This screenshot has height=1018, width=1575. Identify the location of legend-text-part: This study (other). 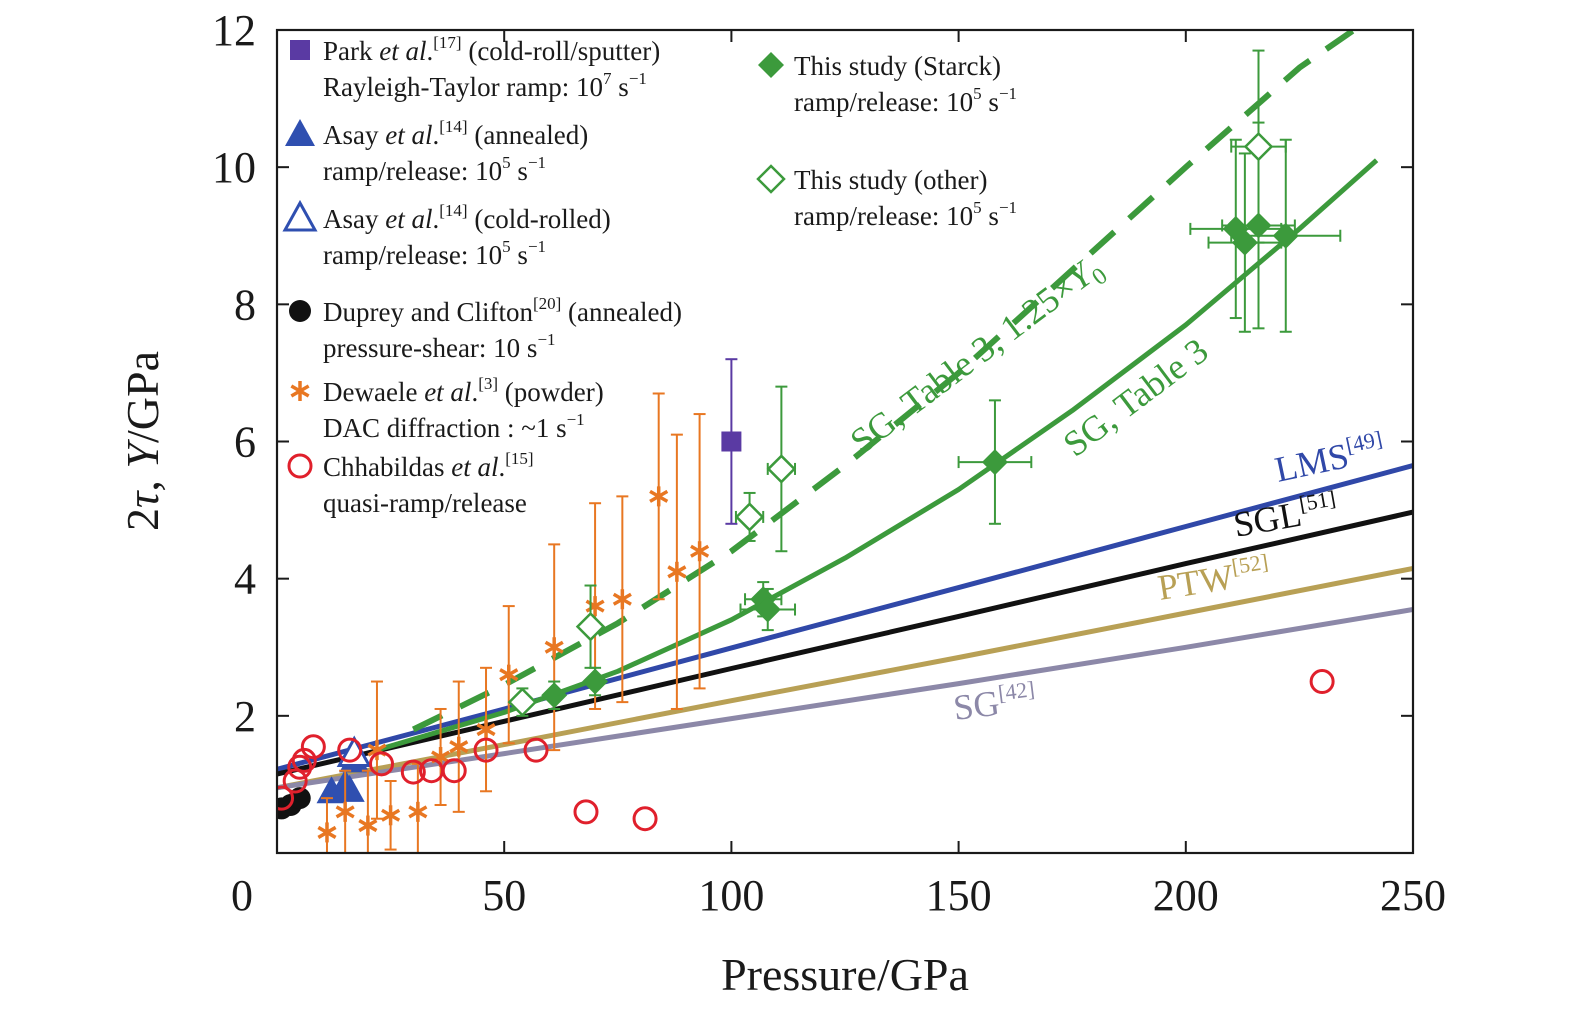
(890, 180).